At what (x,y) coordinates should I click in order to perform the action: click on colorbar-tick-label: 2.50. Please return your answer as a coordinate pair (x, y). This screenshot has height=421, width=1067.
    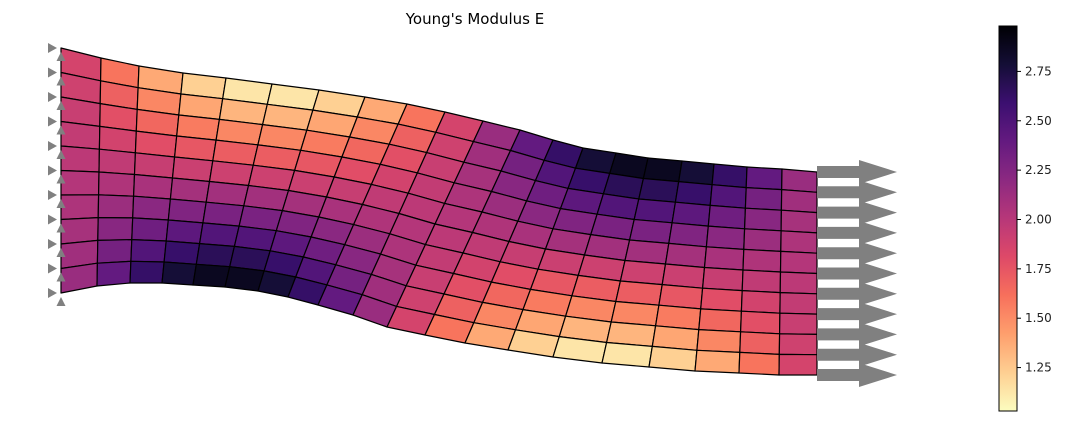
    Looking at the image, I should click on (1038, 121).